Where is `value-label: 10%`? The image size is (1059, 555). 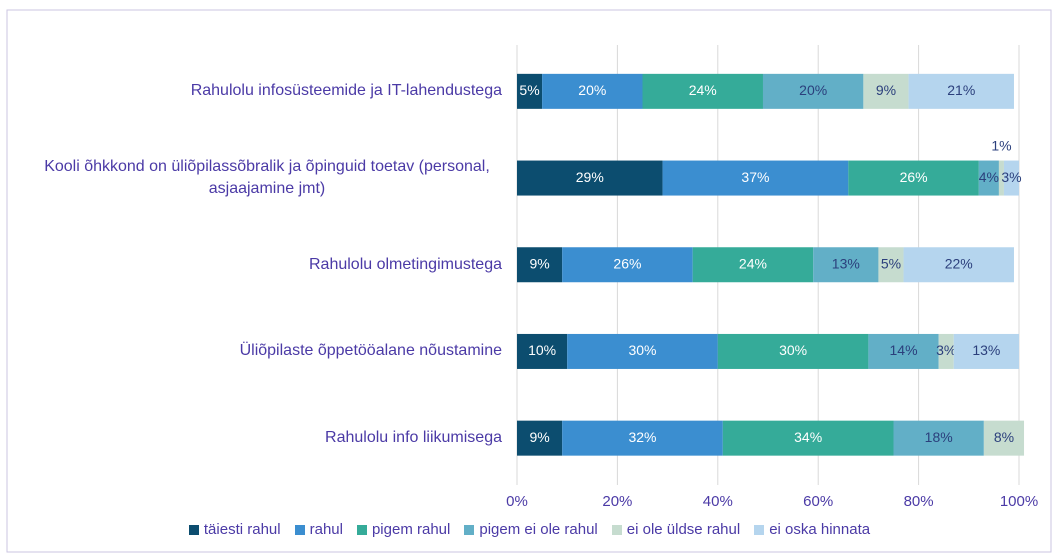
value-label: 10% is located at coordinates (542, 350).